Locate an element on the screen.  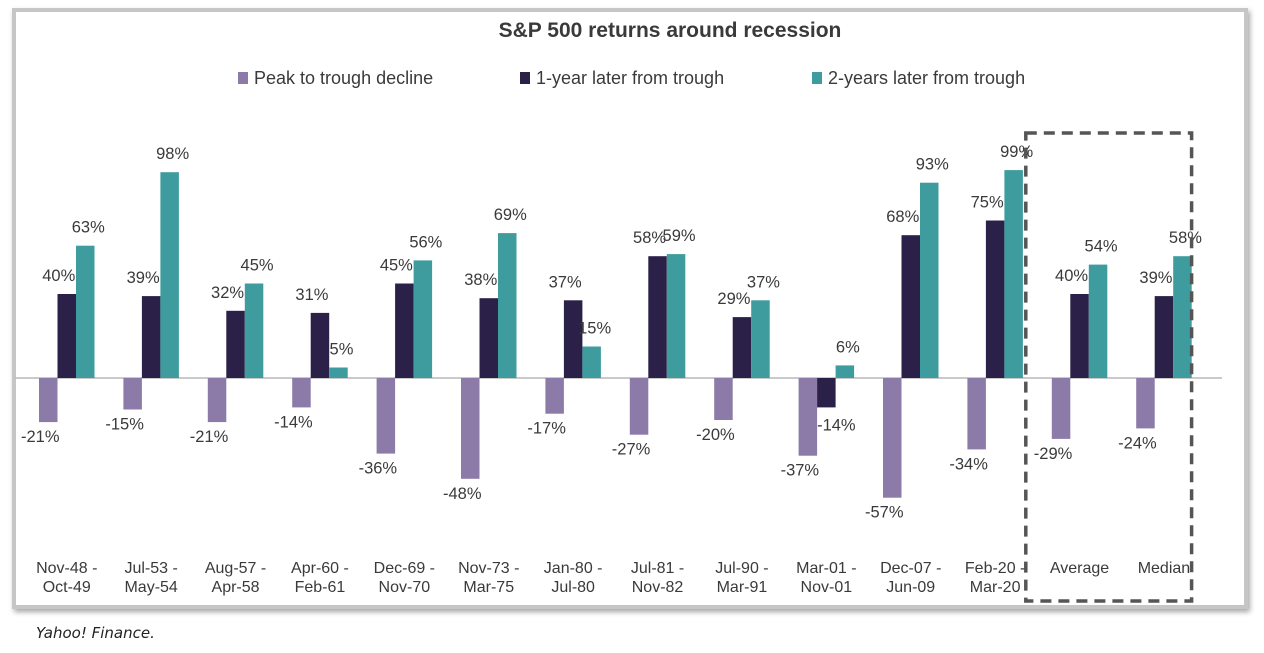
bar-peak-to-trough-decline-average is located at coordinates (1061, 408).